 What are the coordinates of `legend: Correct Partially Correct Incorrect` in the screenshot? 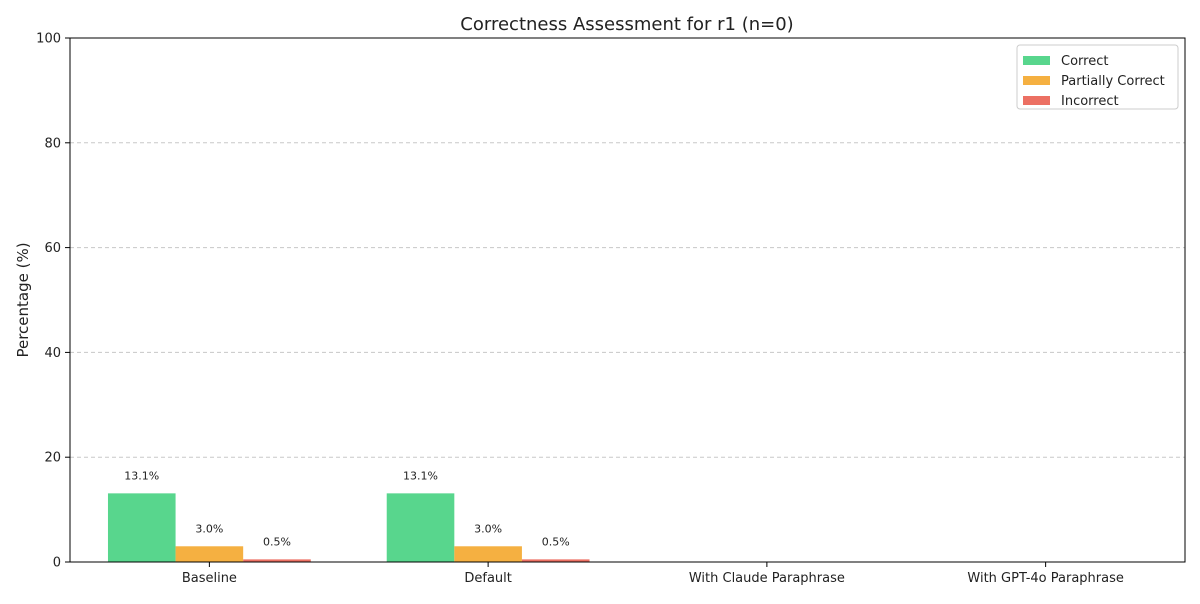 It's located at (1097, 77).